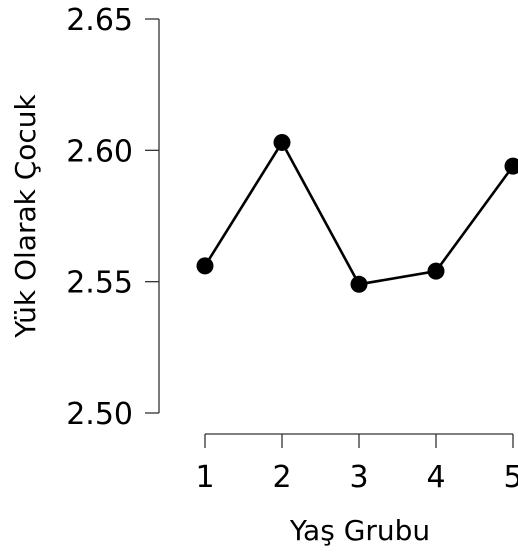 This screenshot has height=552, width=518. I want to click on x-axis: 1 2 3 4 5, so click(356, 464).